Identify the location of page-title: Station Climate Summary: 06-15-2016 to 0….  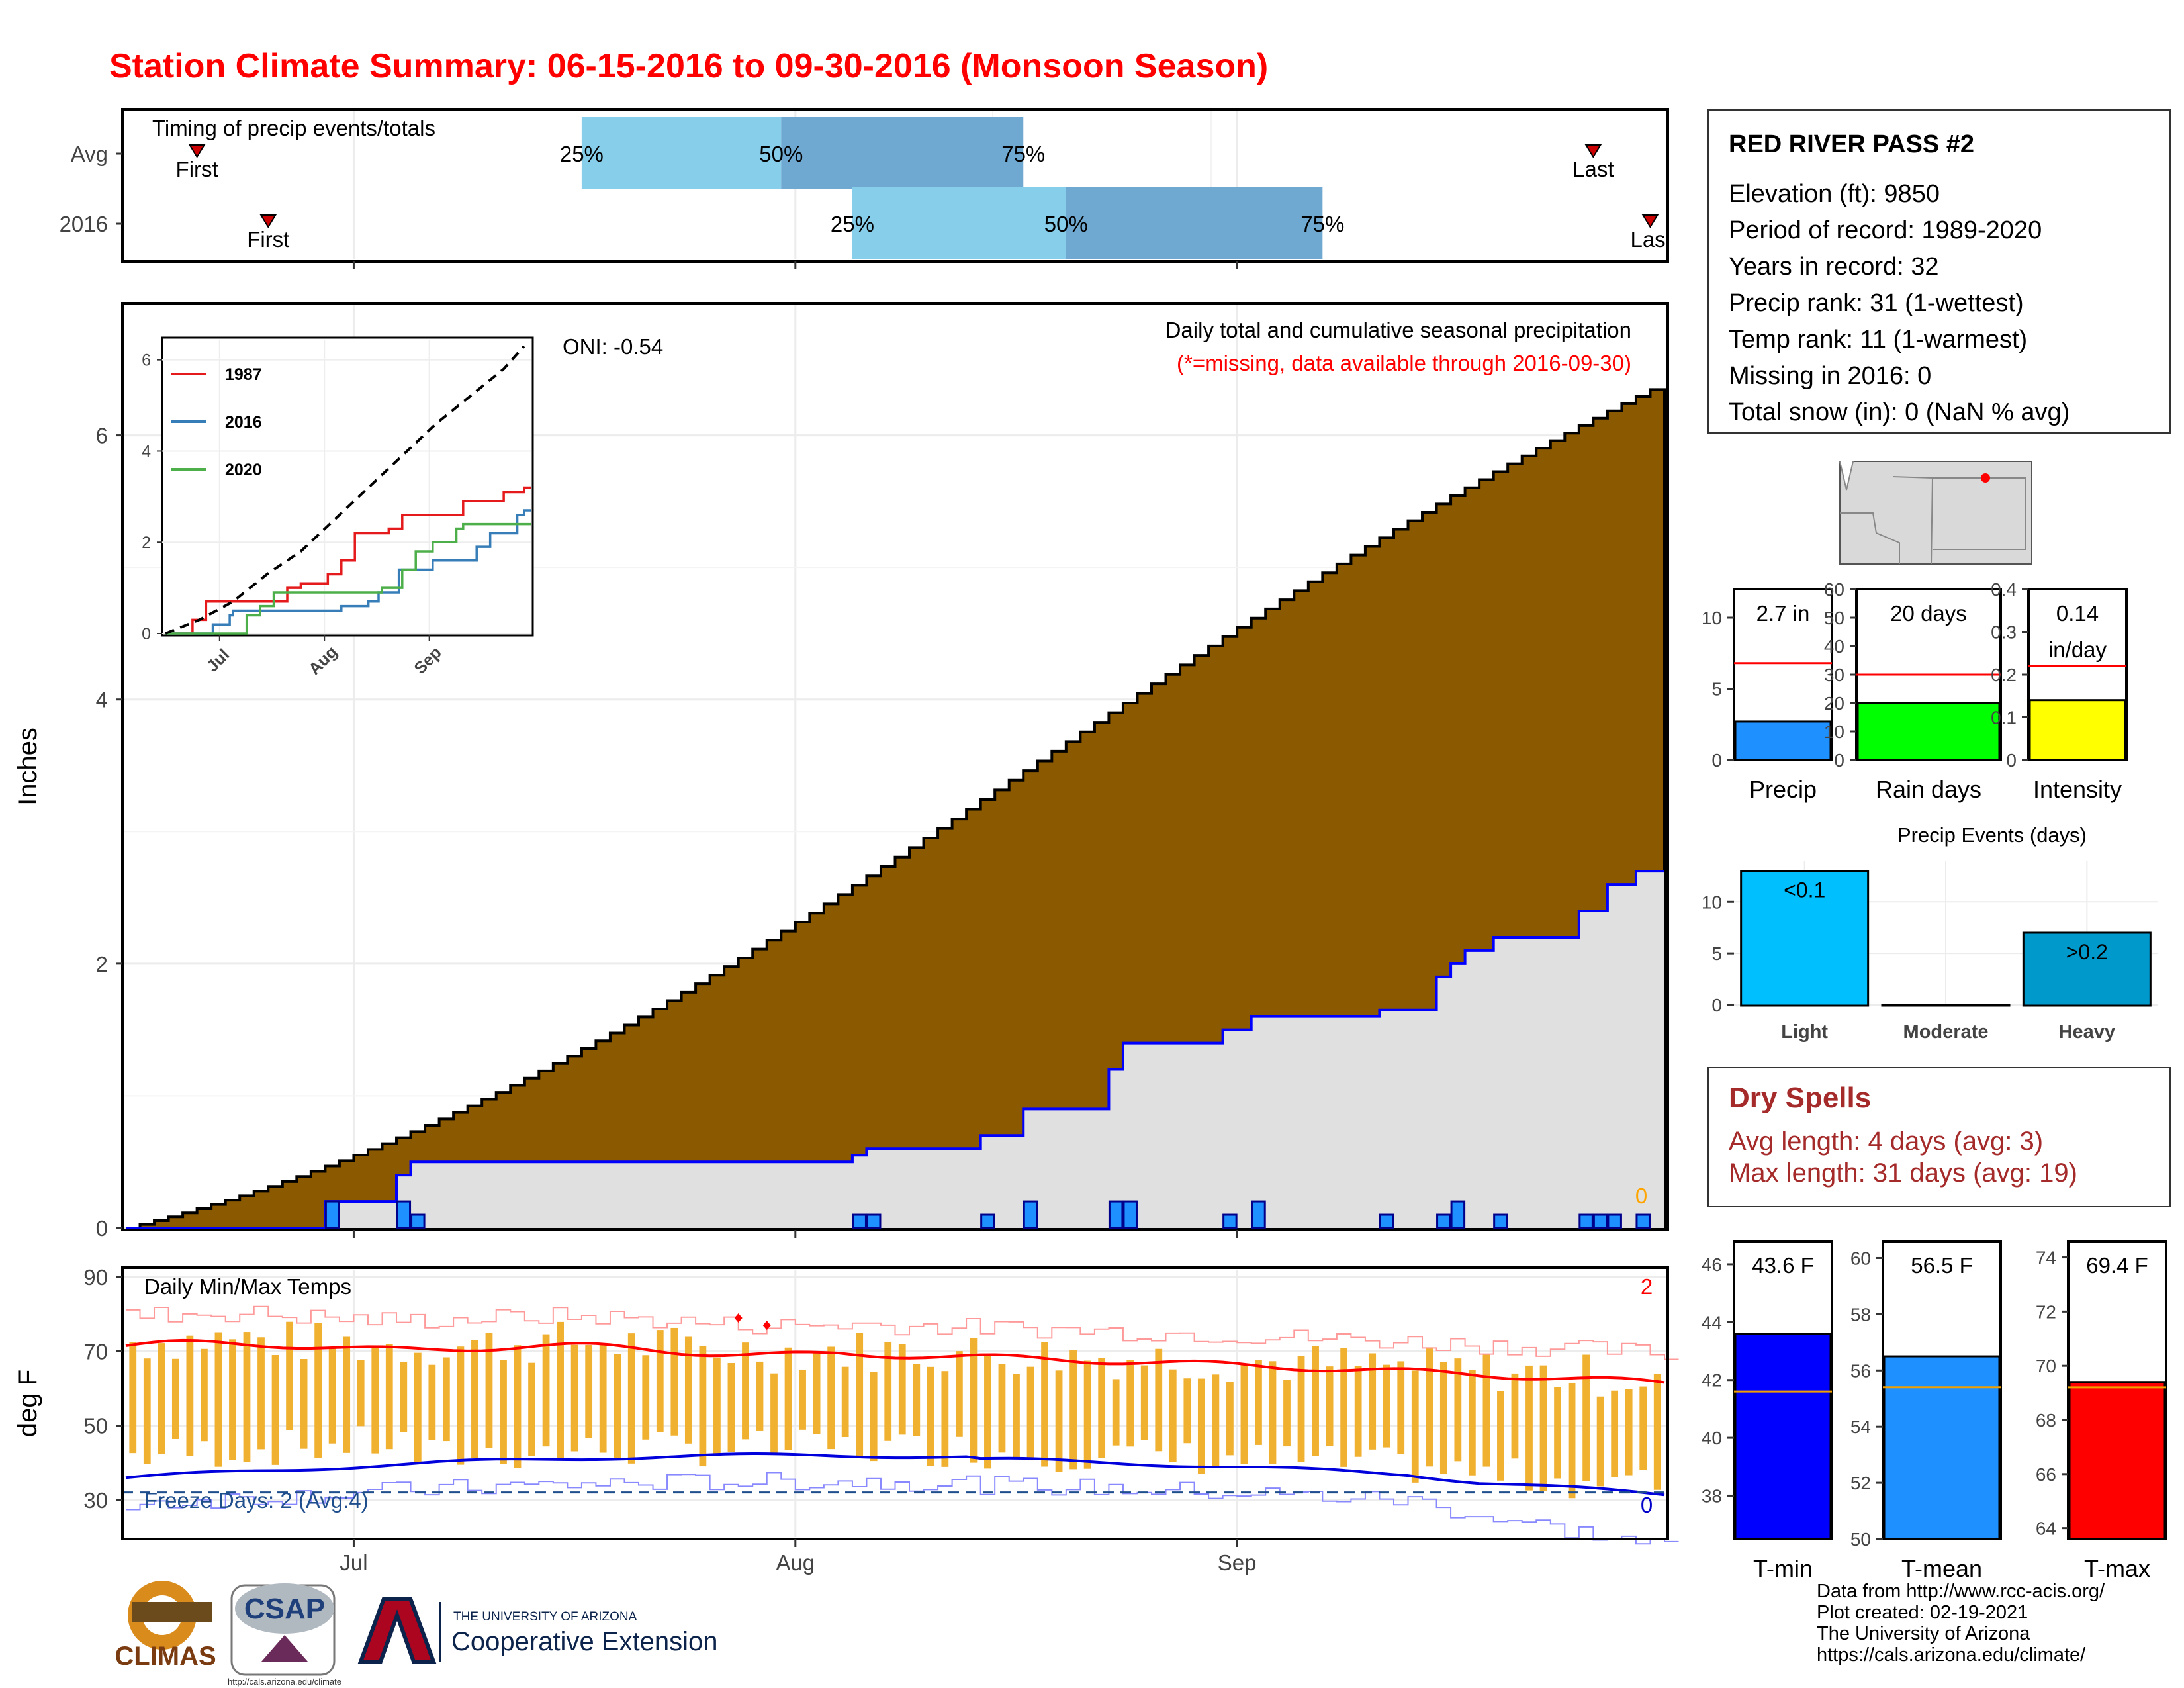
(689, 66).